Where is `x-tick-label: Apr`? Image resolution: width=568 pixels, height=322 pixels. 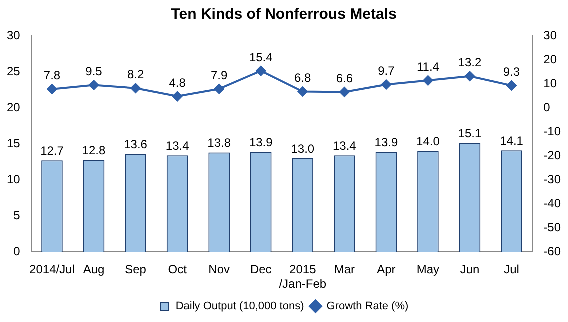 x-tick-label: Apr is located at coordinates (386, 269).